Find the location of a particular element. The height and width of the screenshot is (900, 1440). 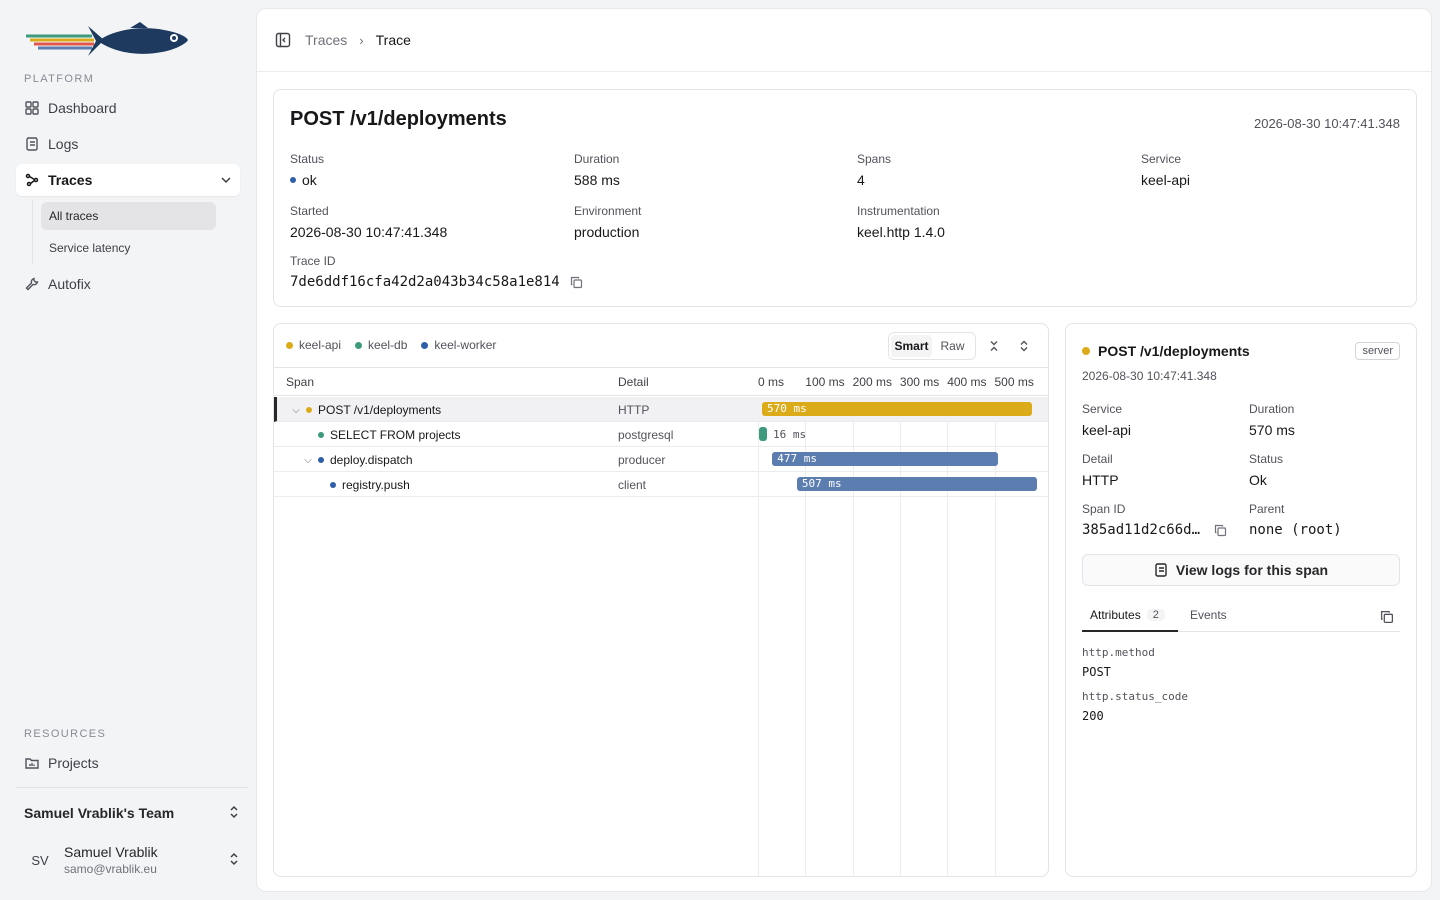

span-duration-label: 16 ms is located at coordinates (790, 434).